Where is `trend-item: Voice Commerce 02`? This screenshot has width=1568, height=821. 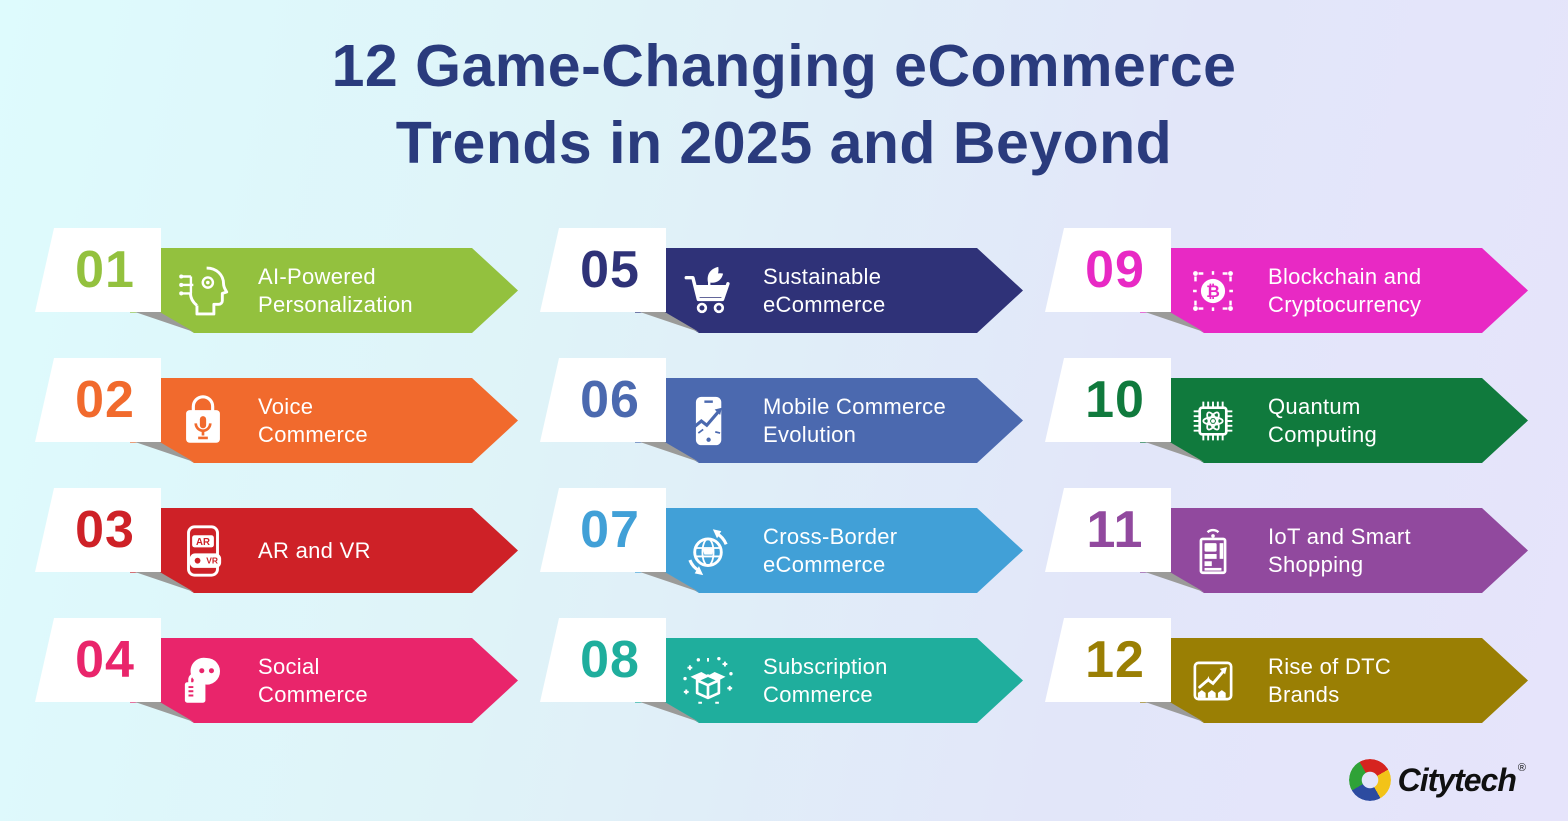
trend-item: Voice Commerce 02 is located at coordinates (276, 410).